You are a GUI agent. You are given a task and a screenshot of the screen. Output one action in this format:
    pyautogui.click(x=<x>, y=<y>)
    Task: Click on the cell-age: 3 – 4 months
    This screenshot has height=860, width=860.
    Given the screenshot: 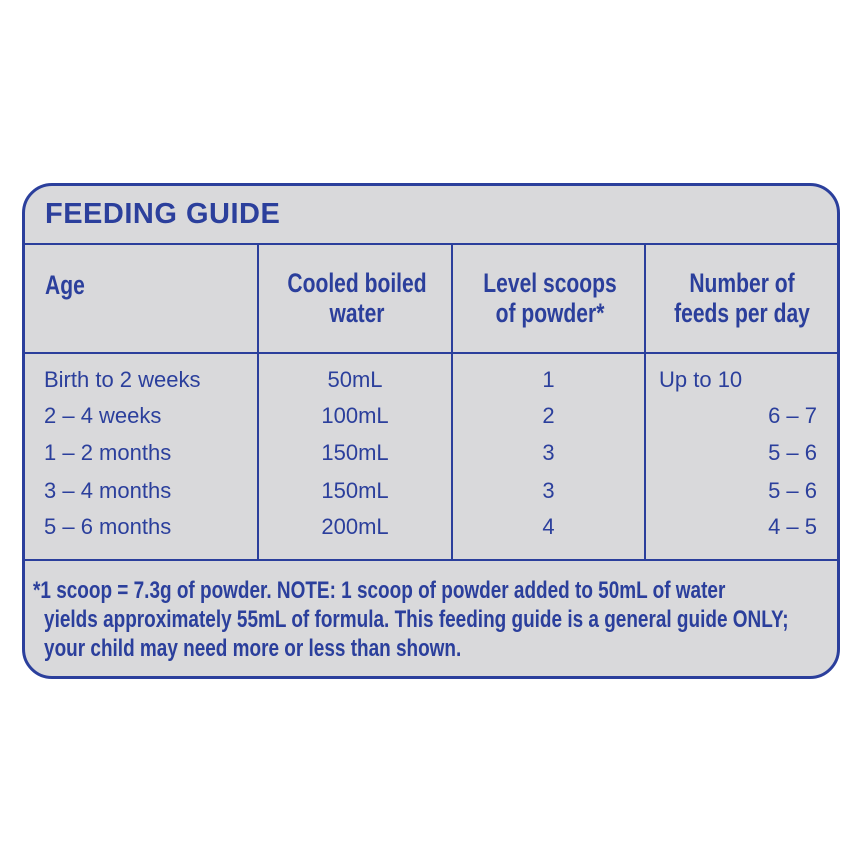 What is the action you would take?
    pyautogui.click(x=108, y=490)
    